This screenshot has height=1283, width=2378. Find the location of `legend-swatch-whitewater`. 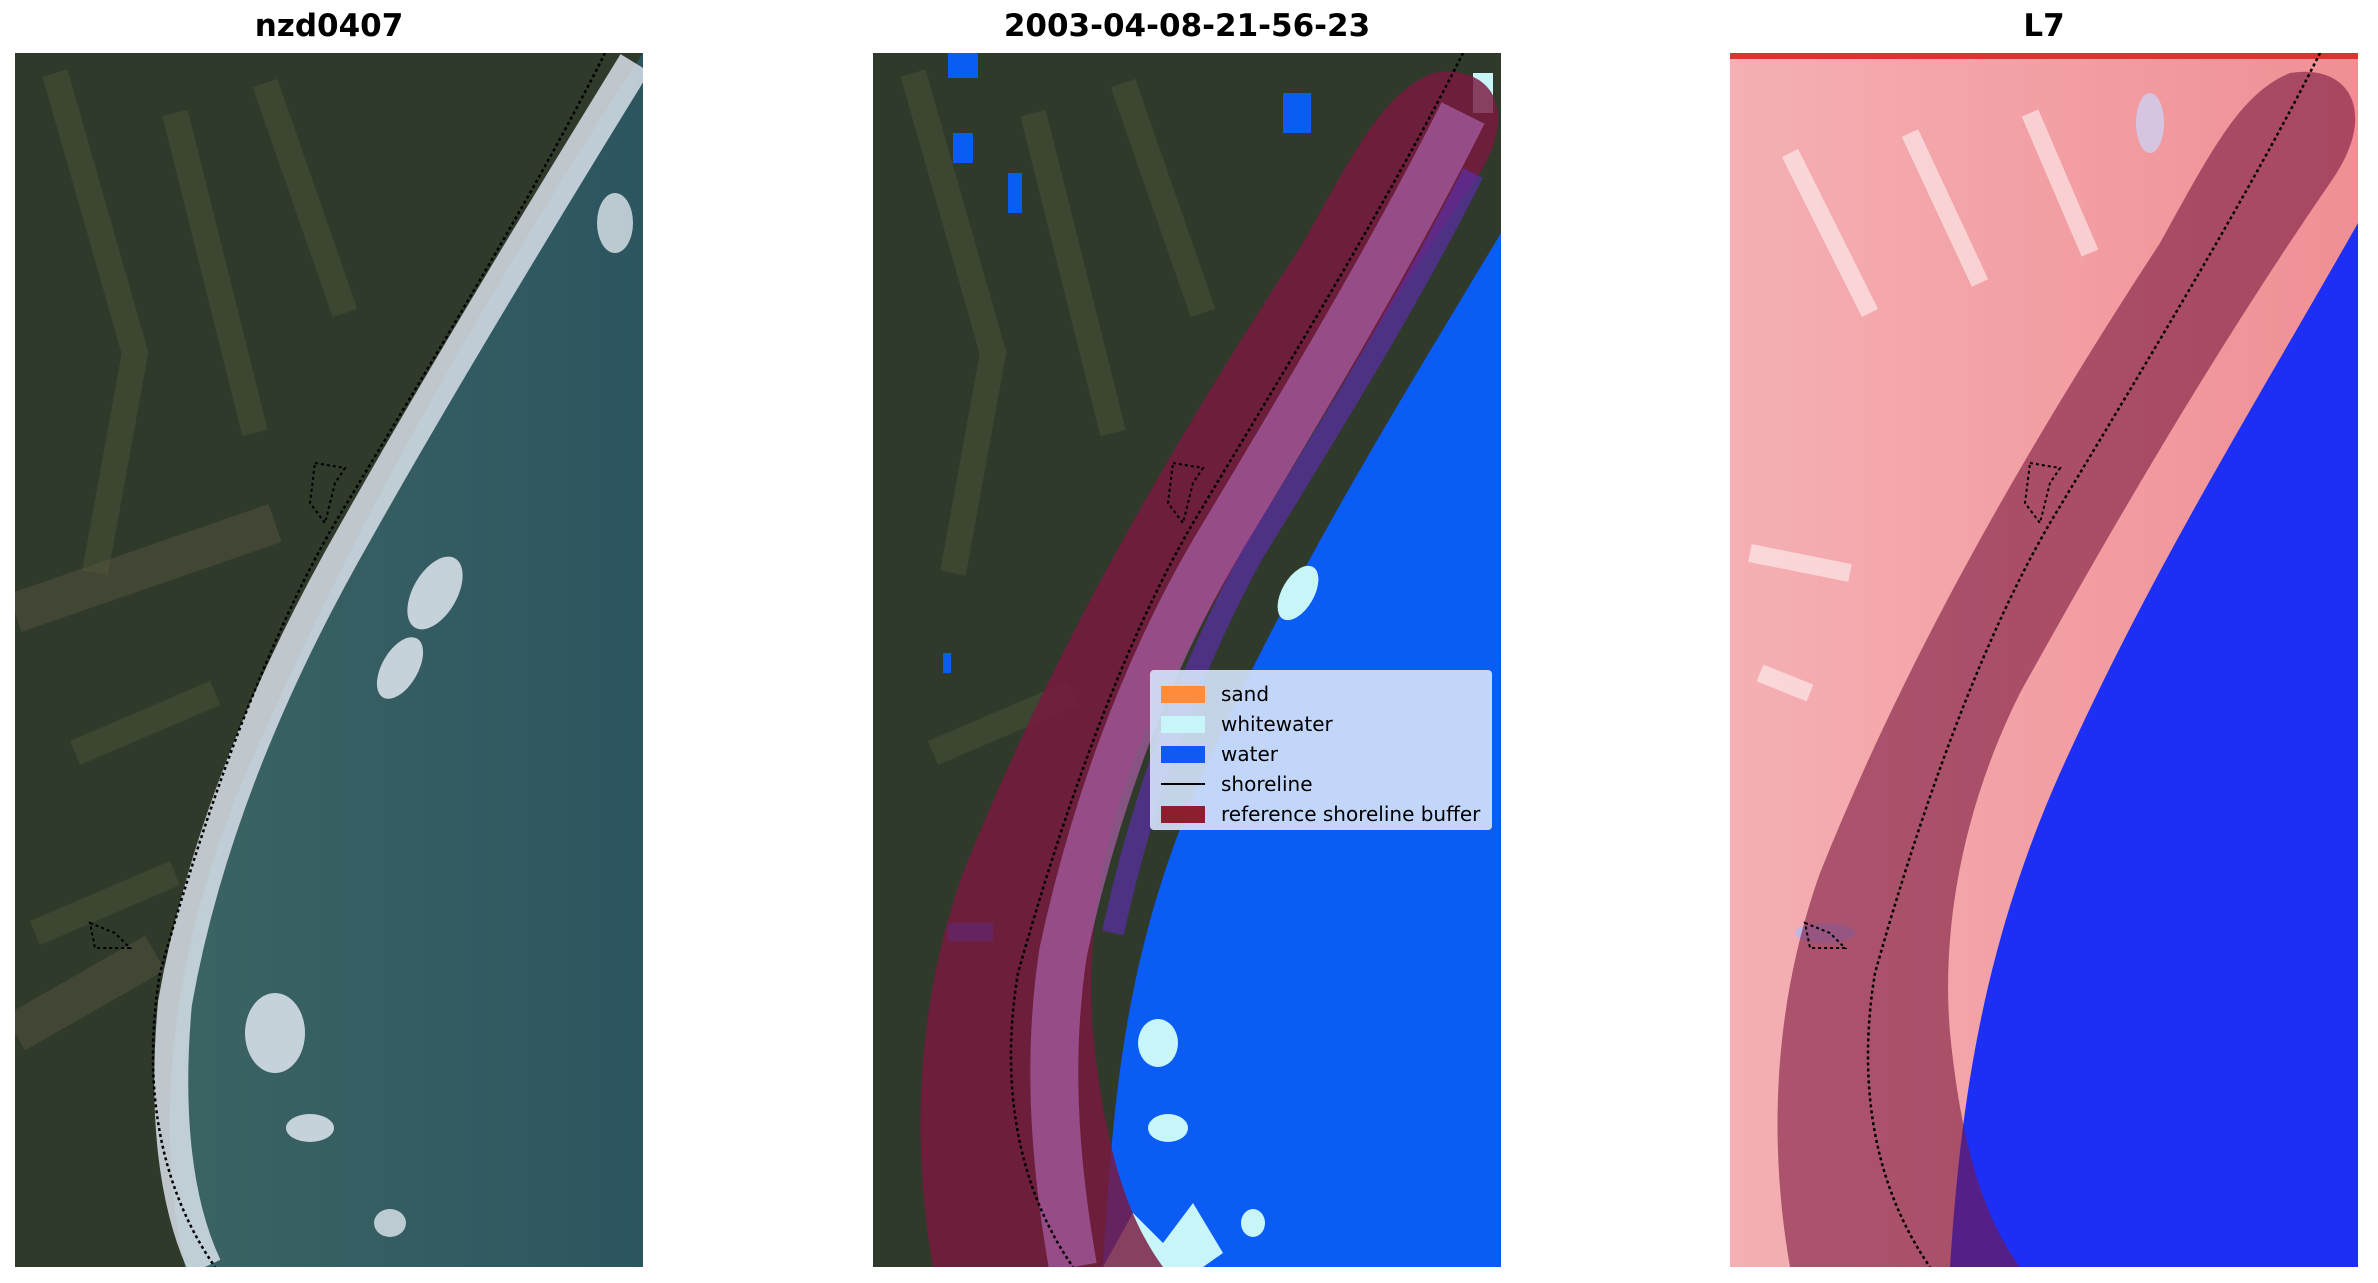

legend-swatch-whitewater is located at coordinates (1183, 724).